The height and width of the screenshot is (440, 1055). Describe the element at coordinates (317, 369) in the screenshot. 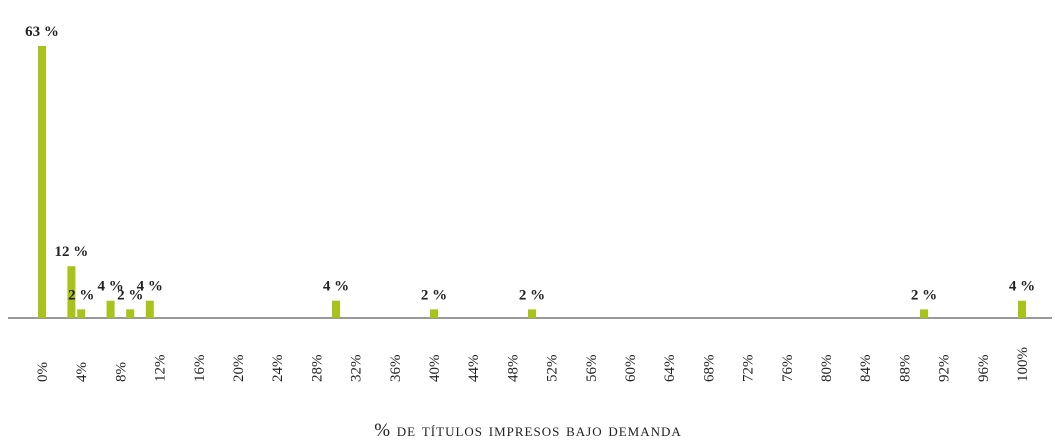

I see `x-tick-label: 28%` at that location.